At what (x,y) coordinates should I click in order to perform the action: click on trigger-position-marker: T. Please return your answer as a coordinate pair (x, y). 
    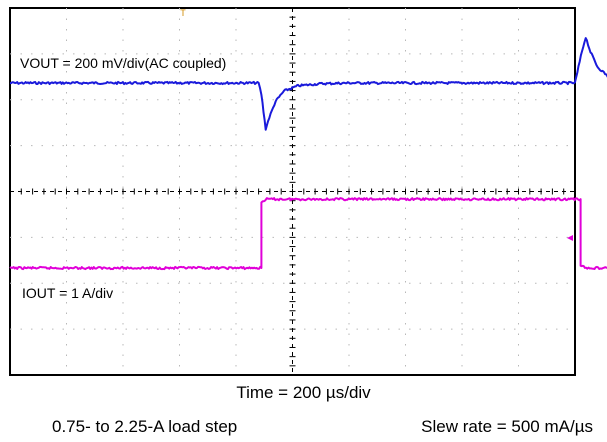
    Looking at the image, I should click on (183, 13).